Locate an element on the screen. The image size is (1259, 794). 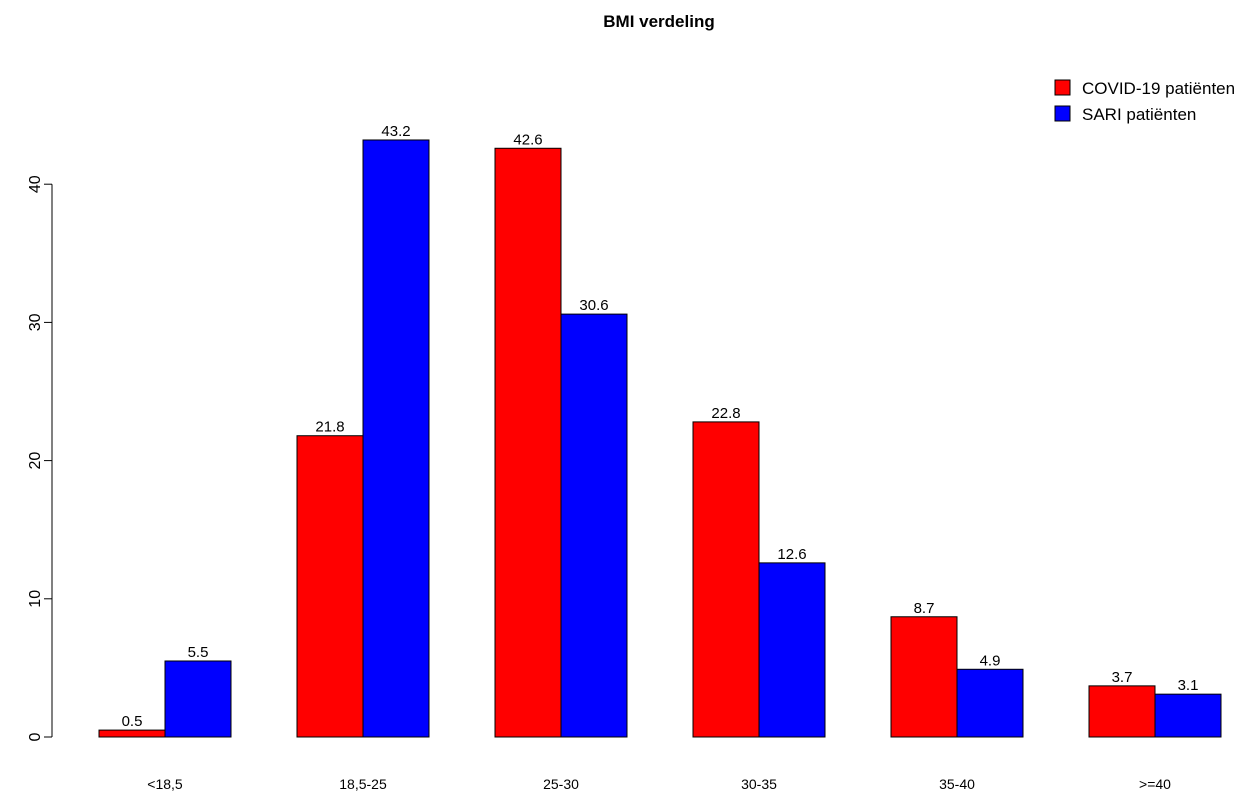
value-label: 4.9 is located at coordinates (990, 660).